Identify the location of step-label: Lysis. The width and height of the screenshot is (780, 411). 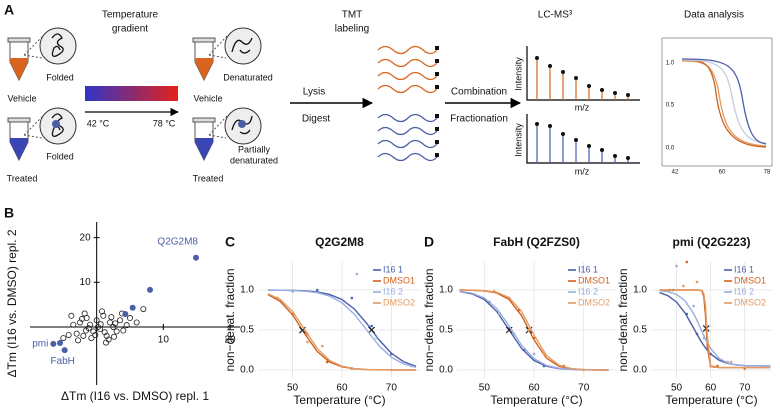
(314, 92).